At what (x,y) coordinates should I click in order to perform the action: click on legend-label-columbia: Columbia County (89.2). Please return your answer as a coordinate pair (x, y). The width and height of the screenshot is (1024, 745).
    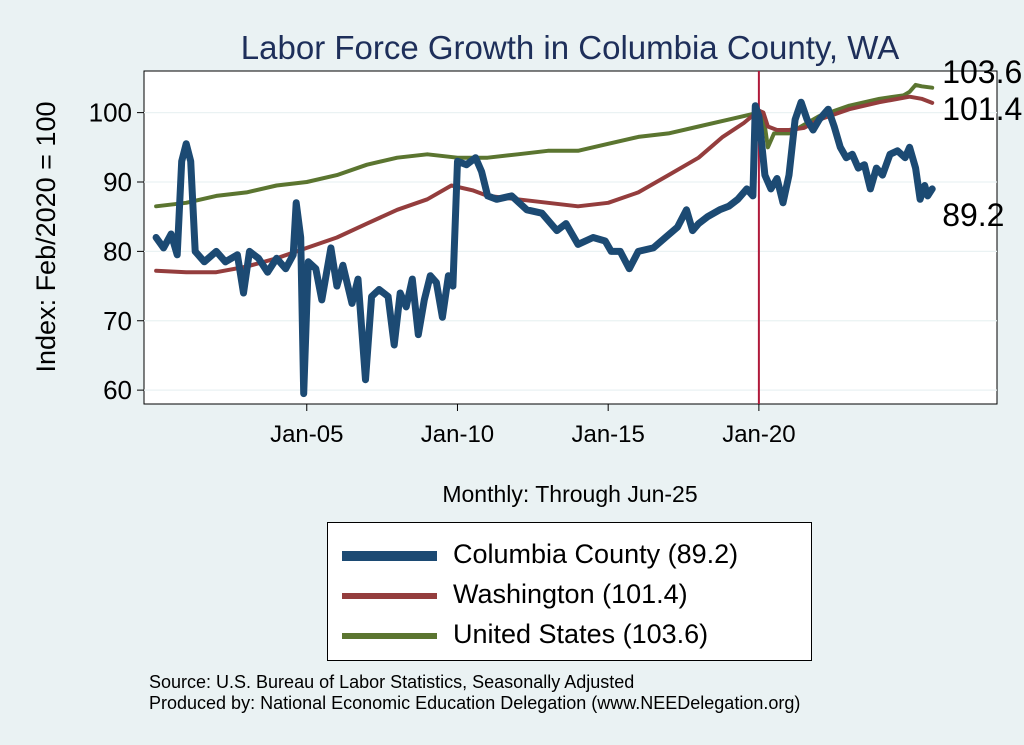
    Looking at the image, I should click on (596, 554).